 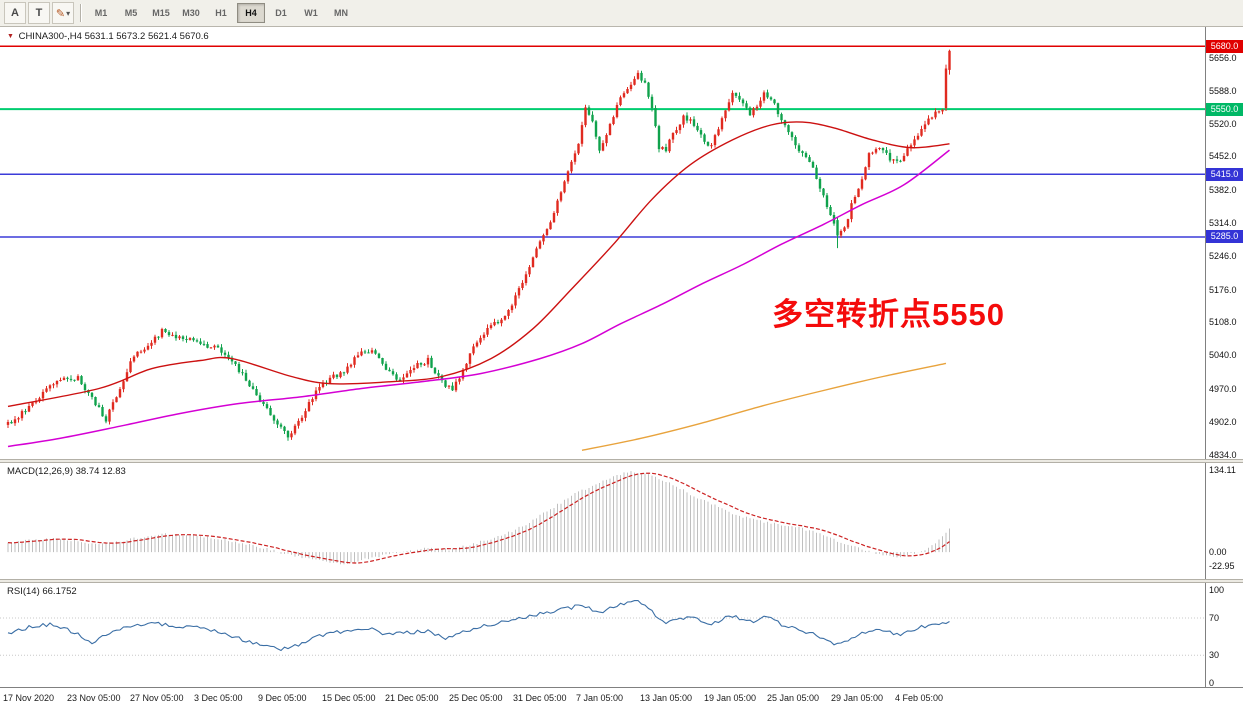 I want to click on time-axis-label: 4 Feb 05:00, so click(x=919, y=698).